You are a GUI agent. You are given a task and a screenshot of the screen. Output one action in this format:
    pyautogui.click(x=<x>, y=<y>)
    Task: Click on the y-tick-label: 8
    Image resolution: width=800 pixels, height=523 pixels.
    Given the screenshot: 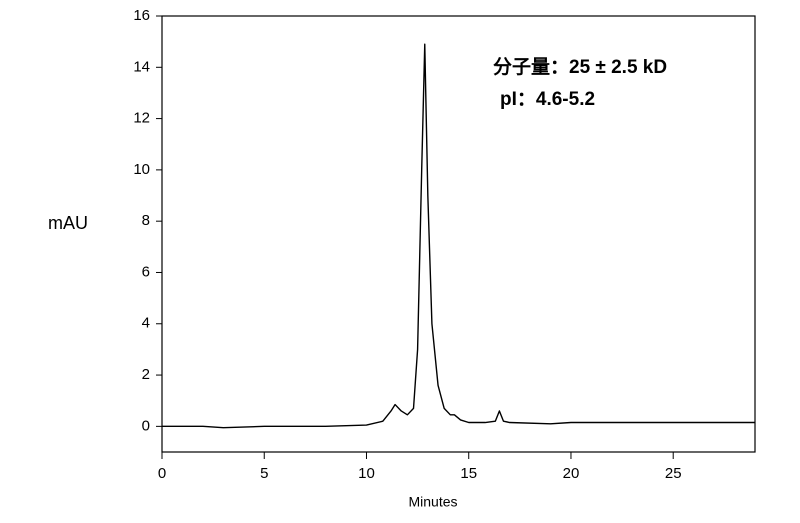 What is the action you would take?
    pyautogui.click(x=146, y=220)
    